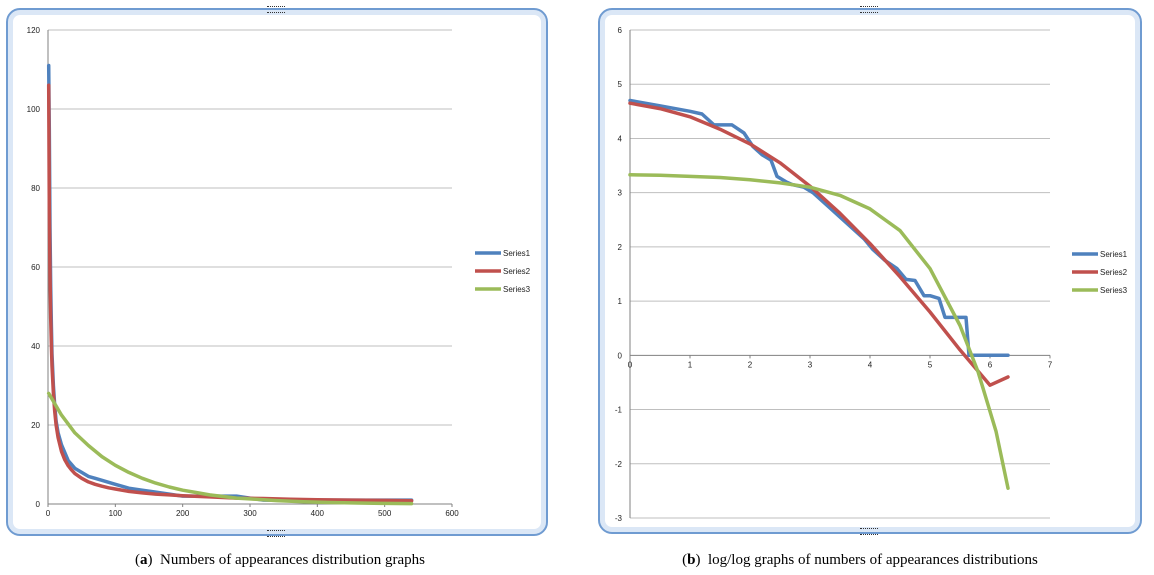 Image resolution: width=1154 pixels, height=575 pixels. Describe the element at coordinates (619, 410) in the screenshot. I see `y-tick-label: -1` at that location.